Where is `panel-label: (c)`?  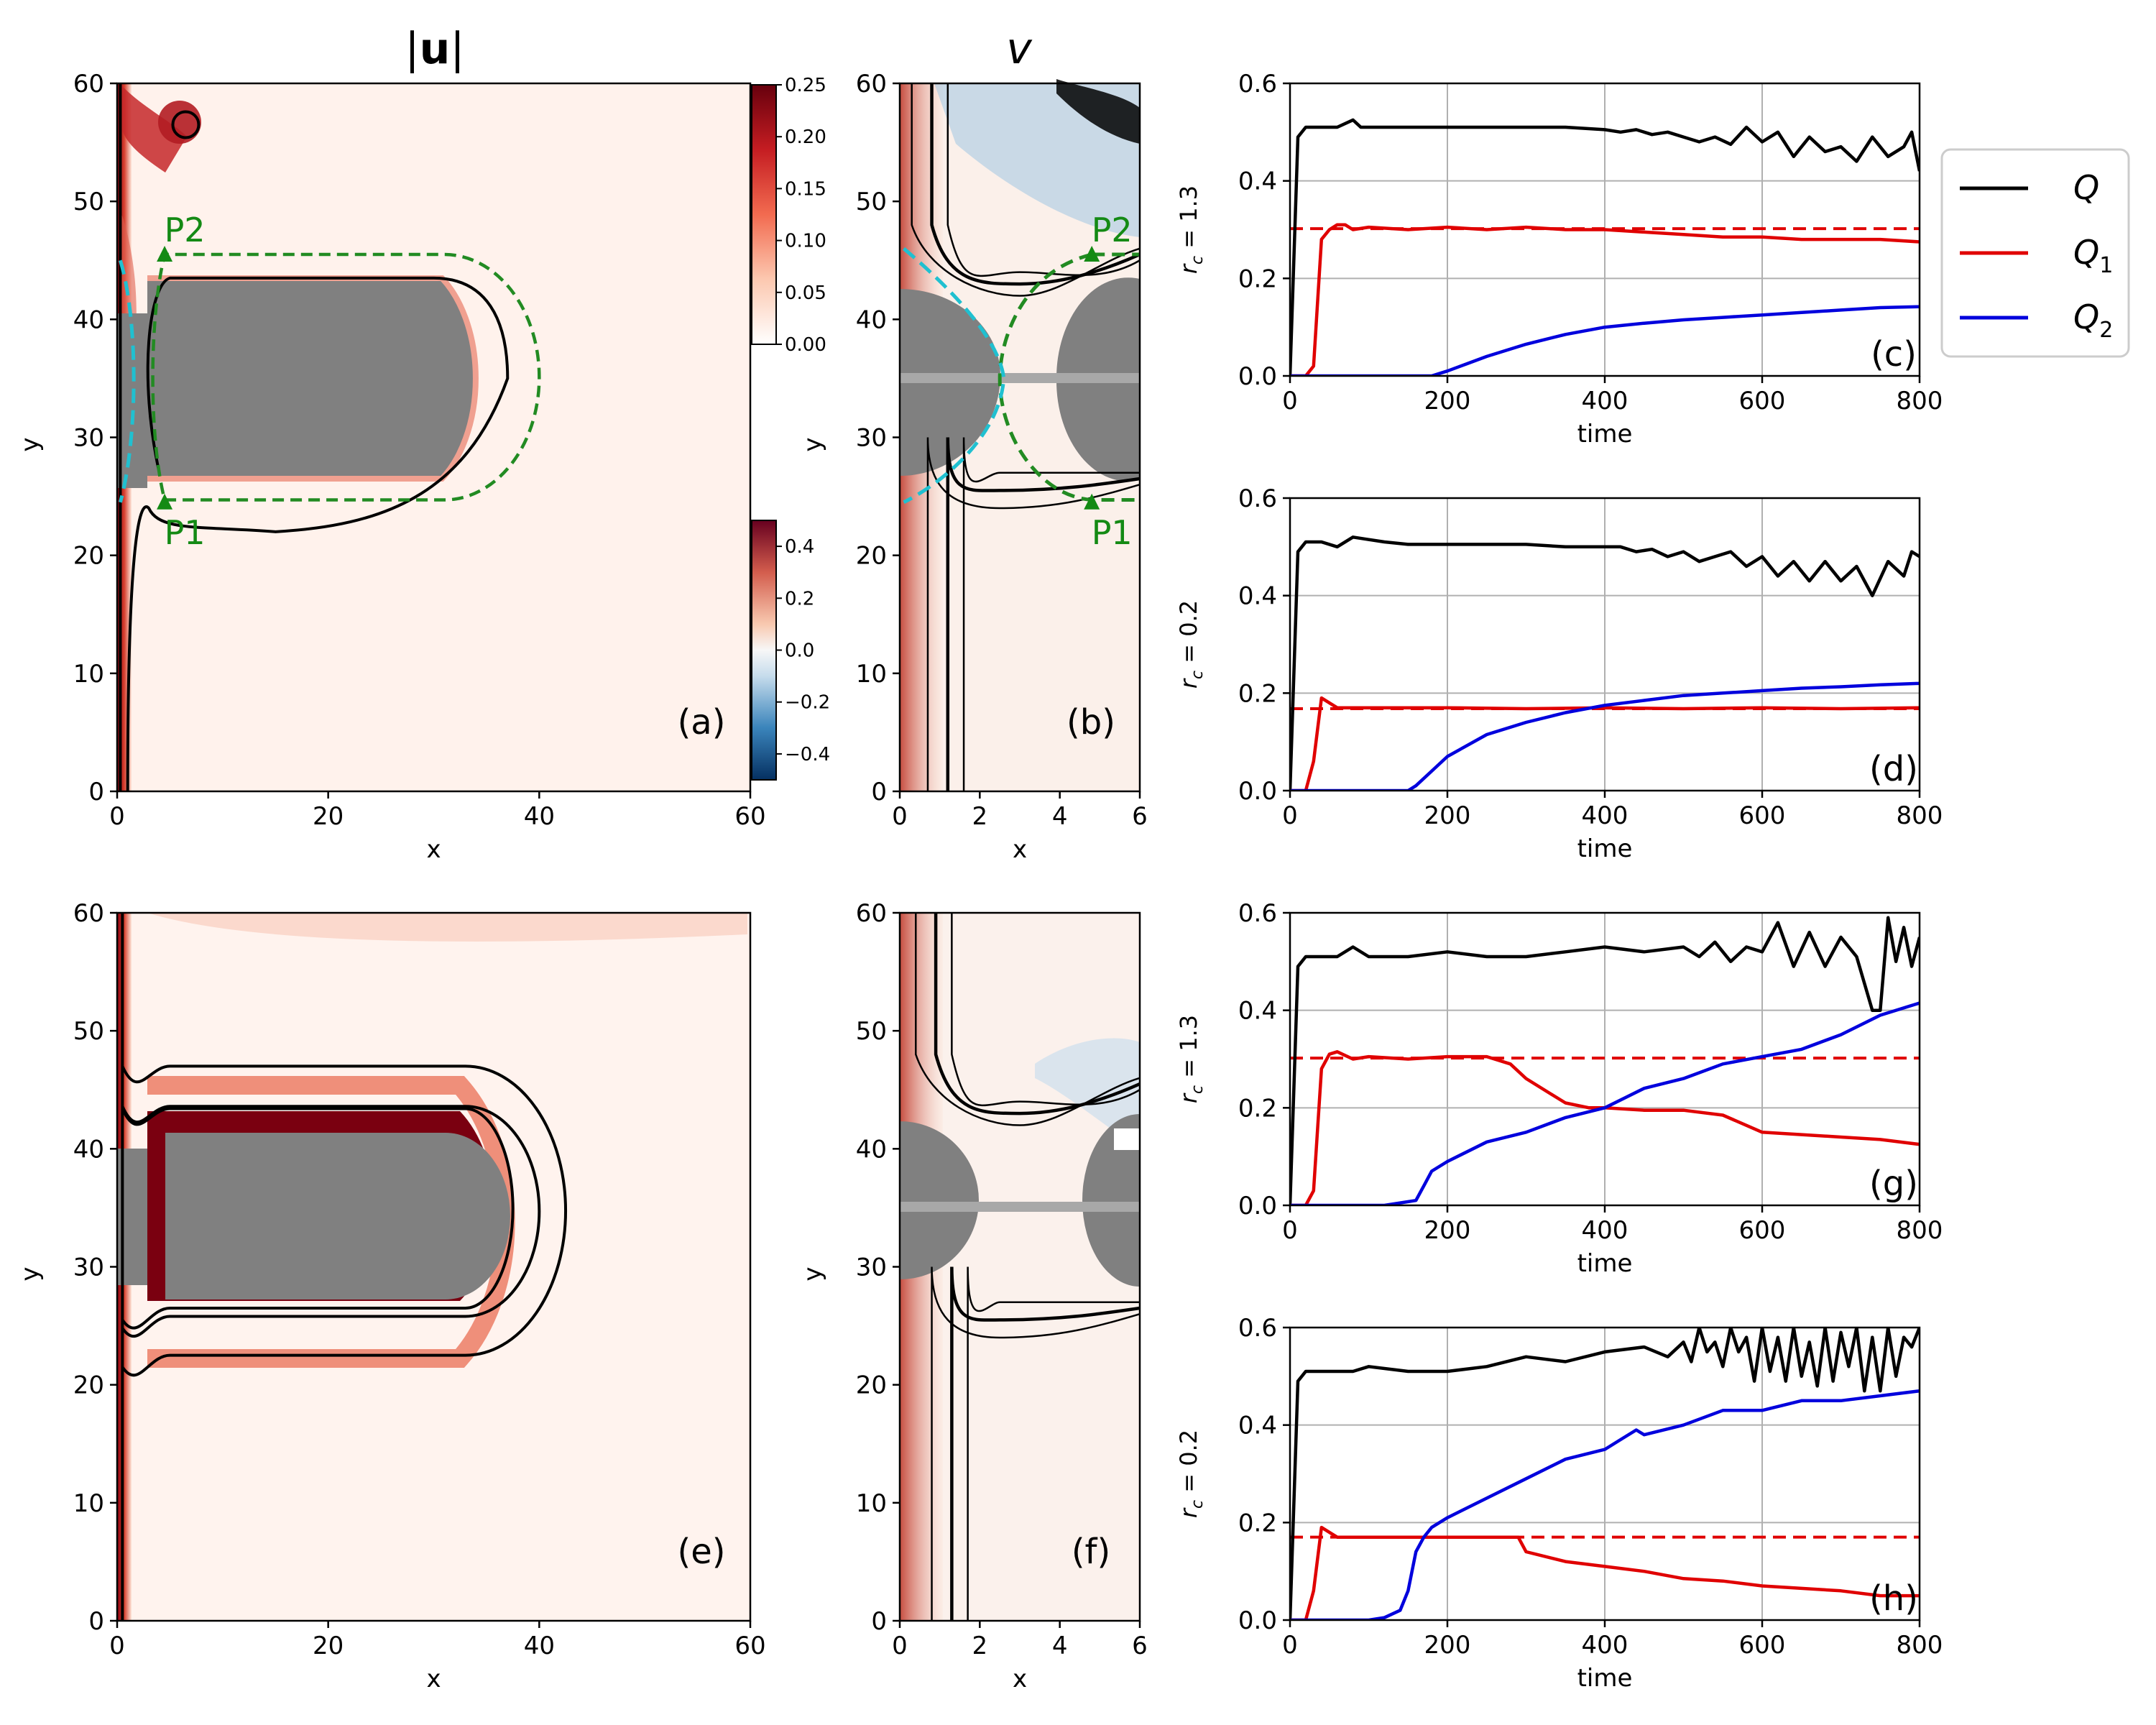 panel-label: (c) is located at coordinates (1894, 354).